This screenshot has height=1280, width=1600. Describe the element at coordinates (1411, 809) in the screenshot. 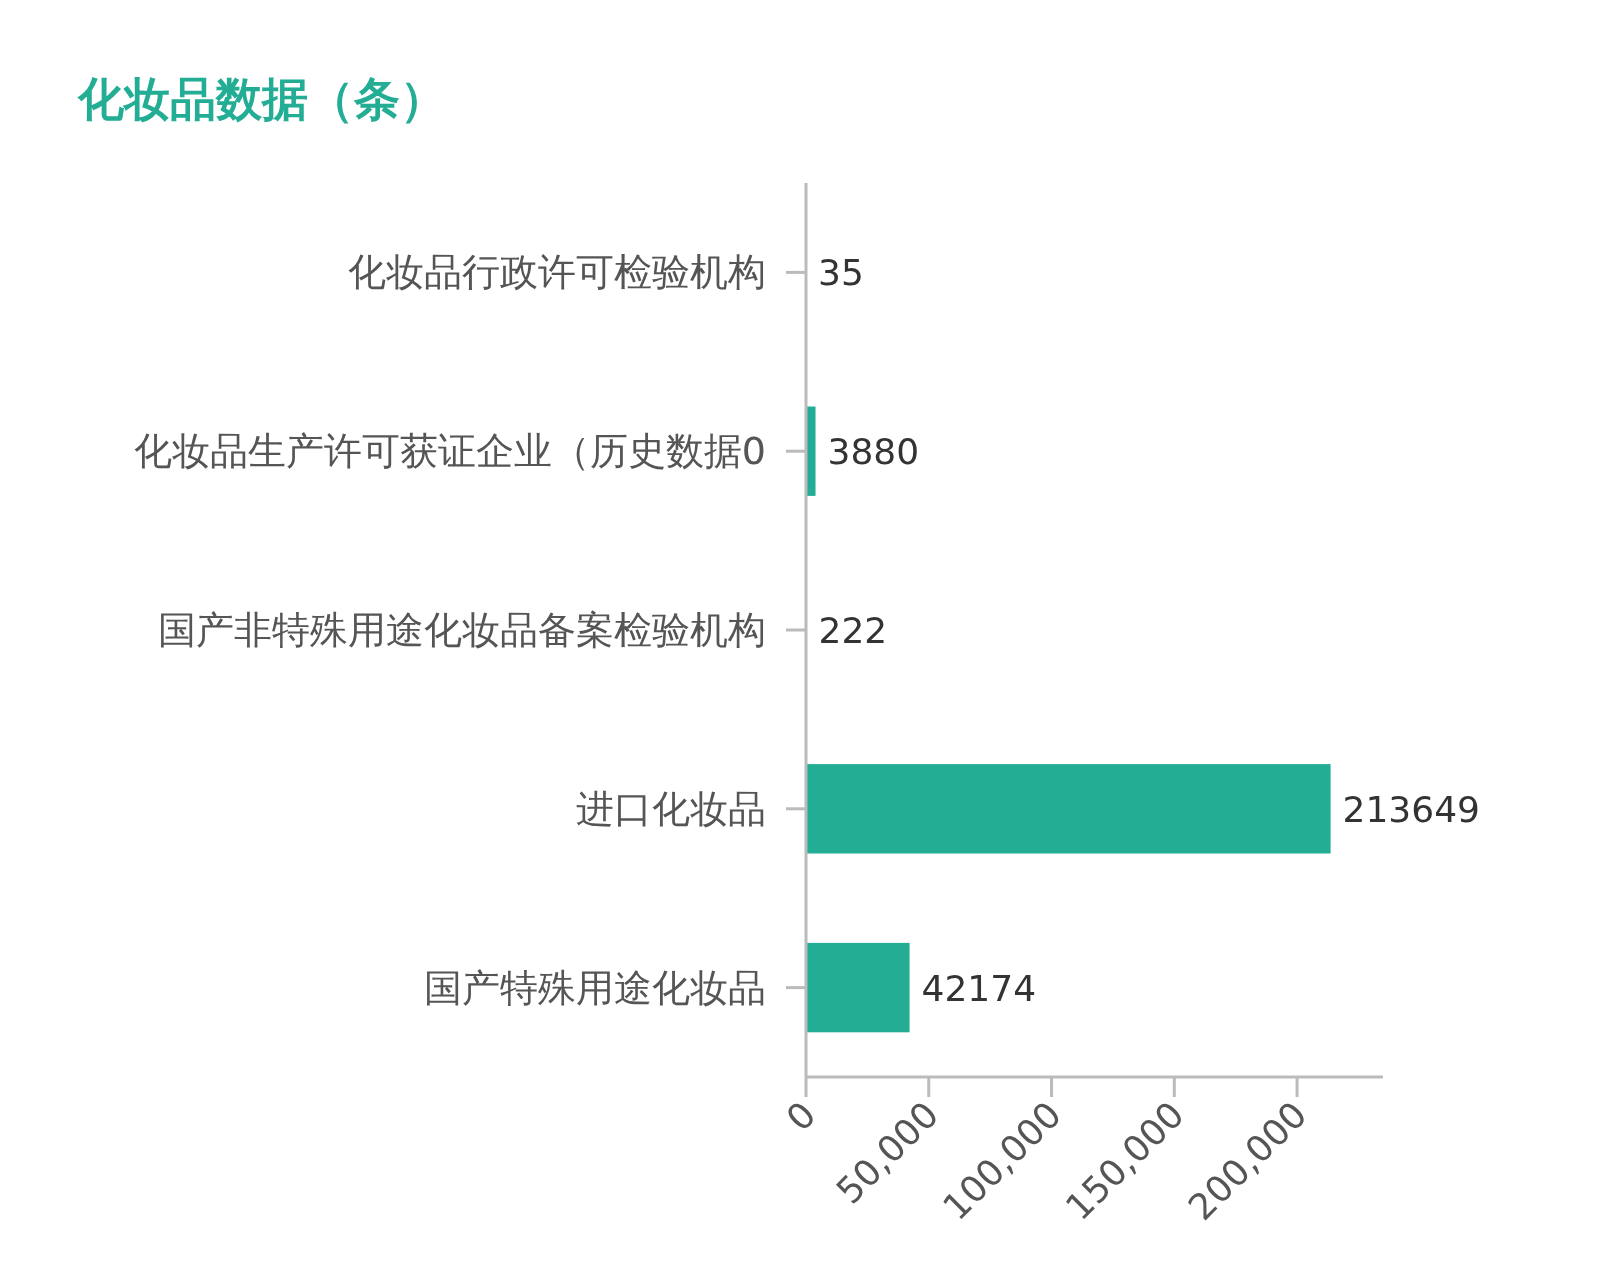

I see `data-label: 213649` at that location.